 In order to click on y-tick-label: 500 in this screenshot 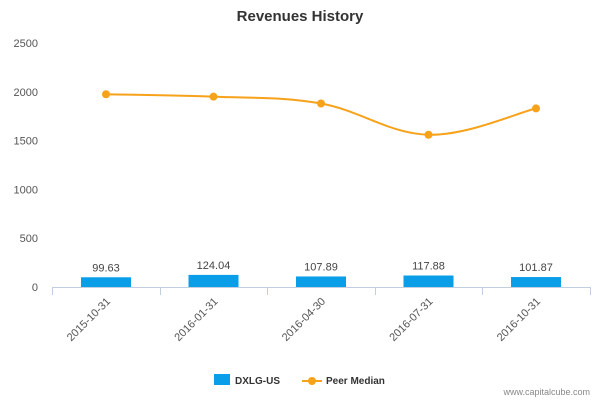, I will do `click(29, 239)`.